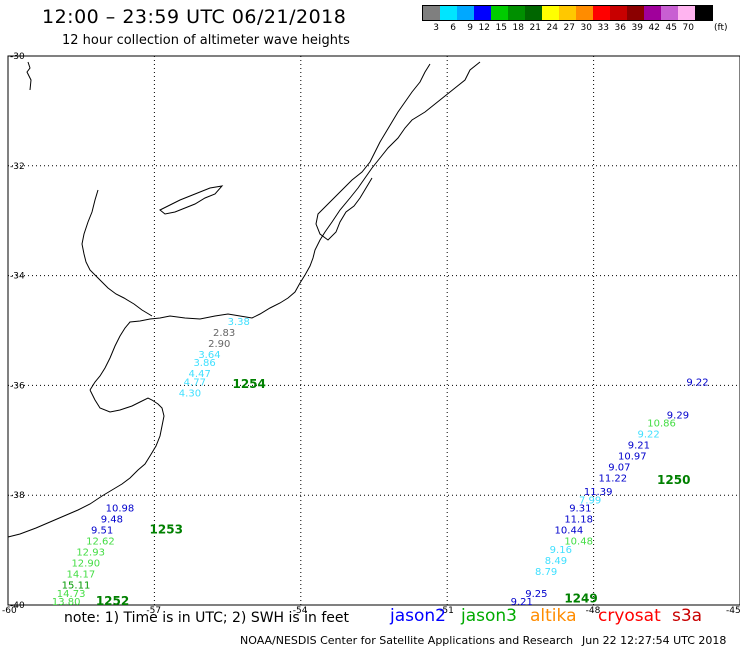 This screenshot has width=740, height=650. What do you see at coordinates (619, 467) in the screenshot?
I see `wave-height-value: 9.07` at bounding box center [619, 467].